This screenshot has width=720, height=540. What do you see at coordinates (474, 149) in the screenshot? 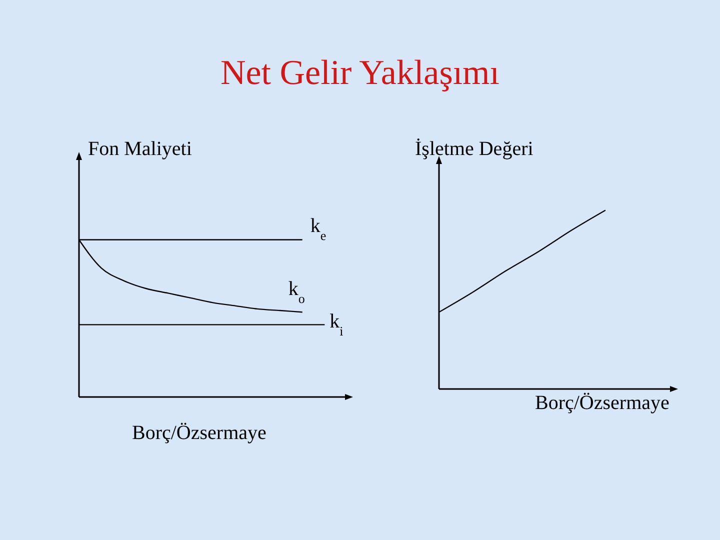
I see `y-axis-title: İşletme Değeri` at bounding box center [474, 149].